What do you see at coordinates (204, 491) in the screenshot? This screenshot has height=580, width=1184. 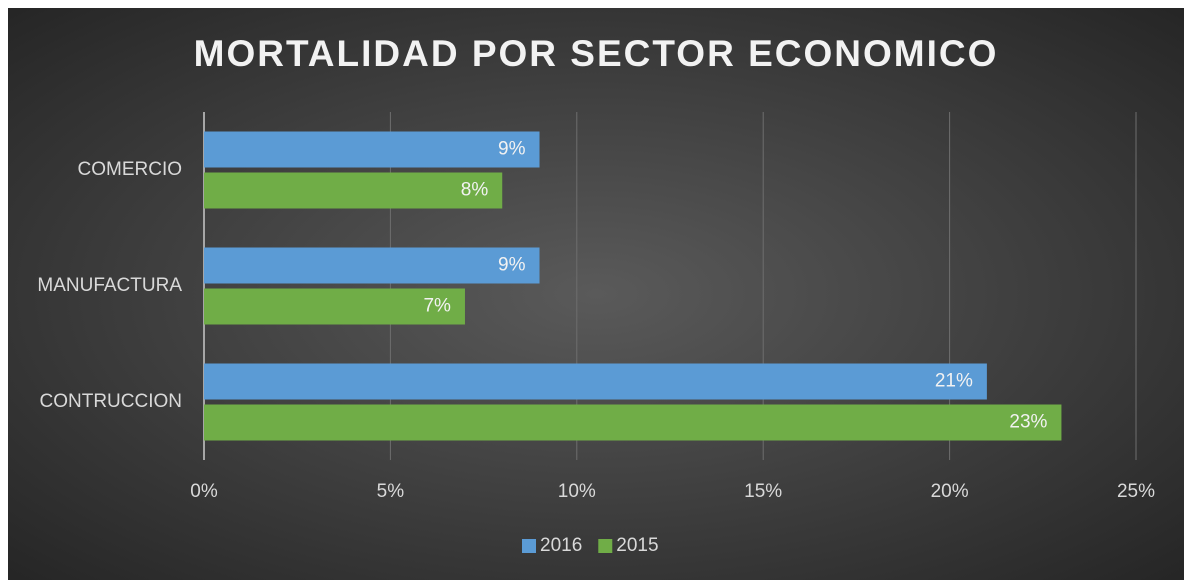 I see `x-tick-label: 0%` at bounding box center [204, 491].